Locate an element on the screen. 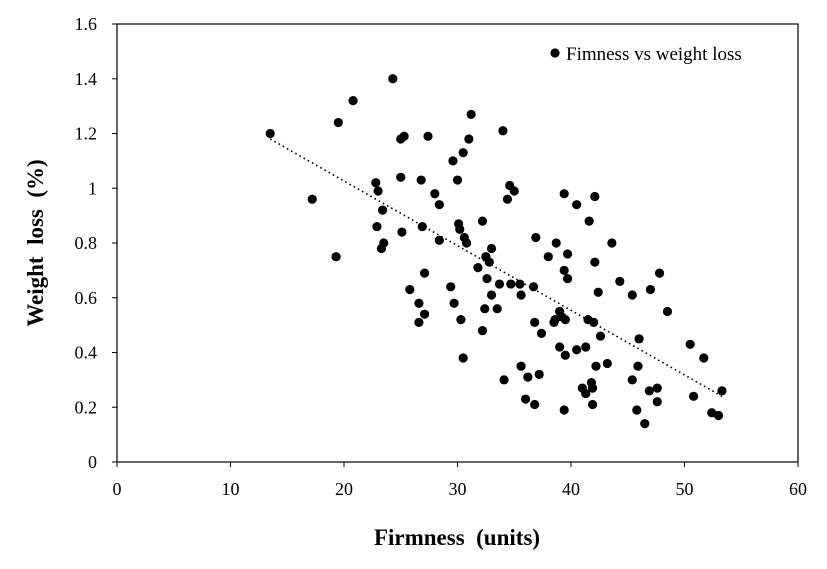  y-tick-label: 1.2 is located at coordinates (86, 134).